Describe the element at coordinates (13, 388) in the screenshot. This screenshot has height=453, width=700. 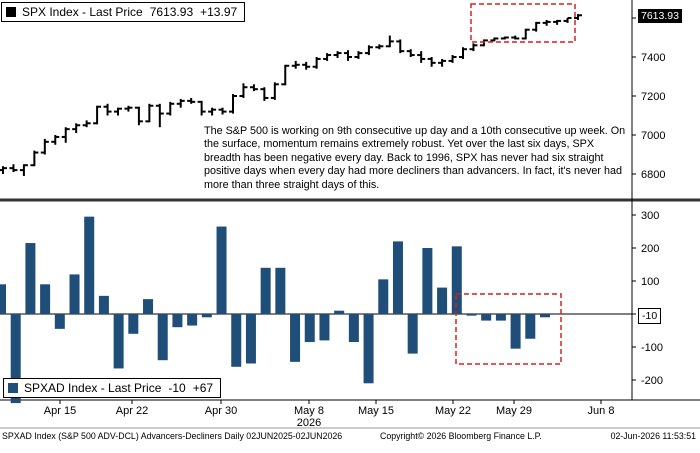
I see `spxad-legend-swatch` at that location.